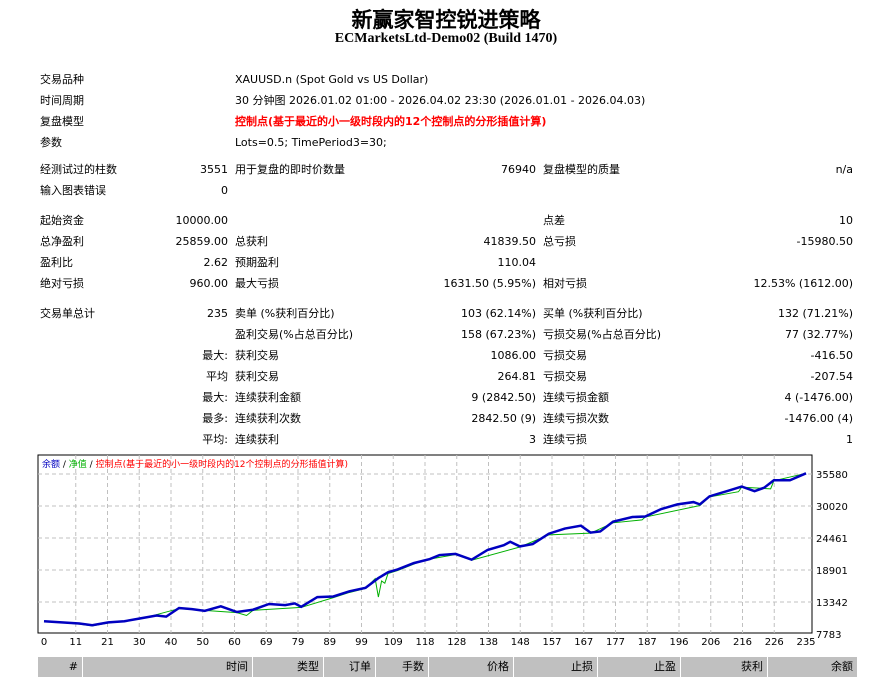 The height and width of the screenshot is (681, 892). What do you see at coordinates (78, 169) in the screenshot?
I see `stat-label: 经测试过的柱数` at bounding box center [78, 169].